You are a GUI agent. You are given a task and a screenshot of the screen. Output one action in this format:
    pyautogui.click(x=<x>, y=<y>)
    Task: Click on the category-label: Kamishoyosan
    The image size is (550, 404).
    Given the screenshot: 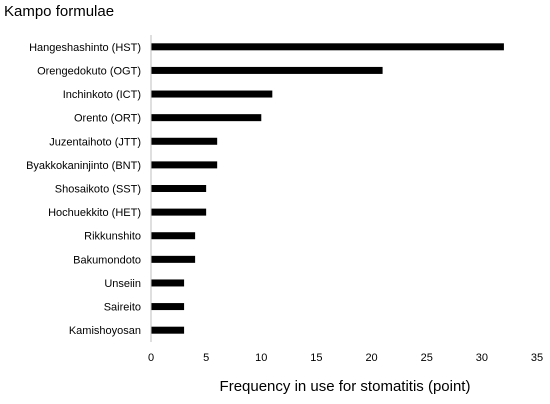 What is the action you would take?
    pyautogui.click(x=105, y=331)
    